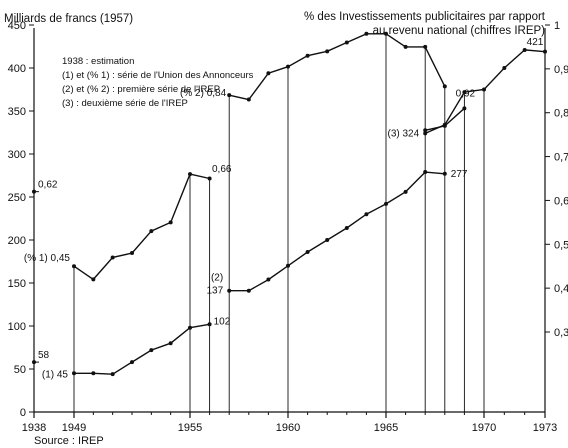 The width and height of the screenshot is (568, 448). Describe the element at coordinates (74, 428) in the screenshot. I see `x-tick-label: 1949` at that location.